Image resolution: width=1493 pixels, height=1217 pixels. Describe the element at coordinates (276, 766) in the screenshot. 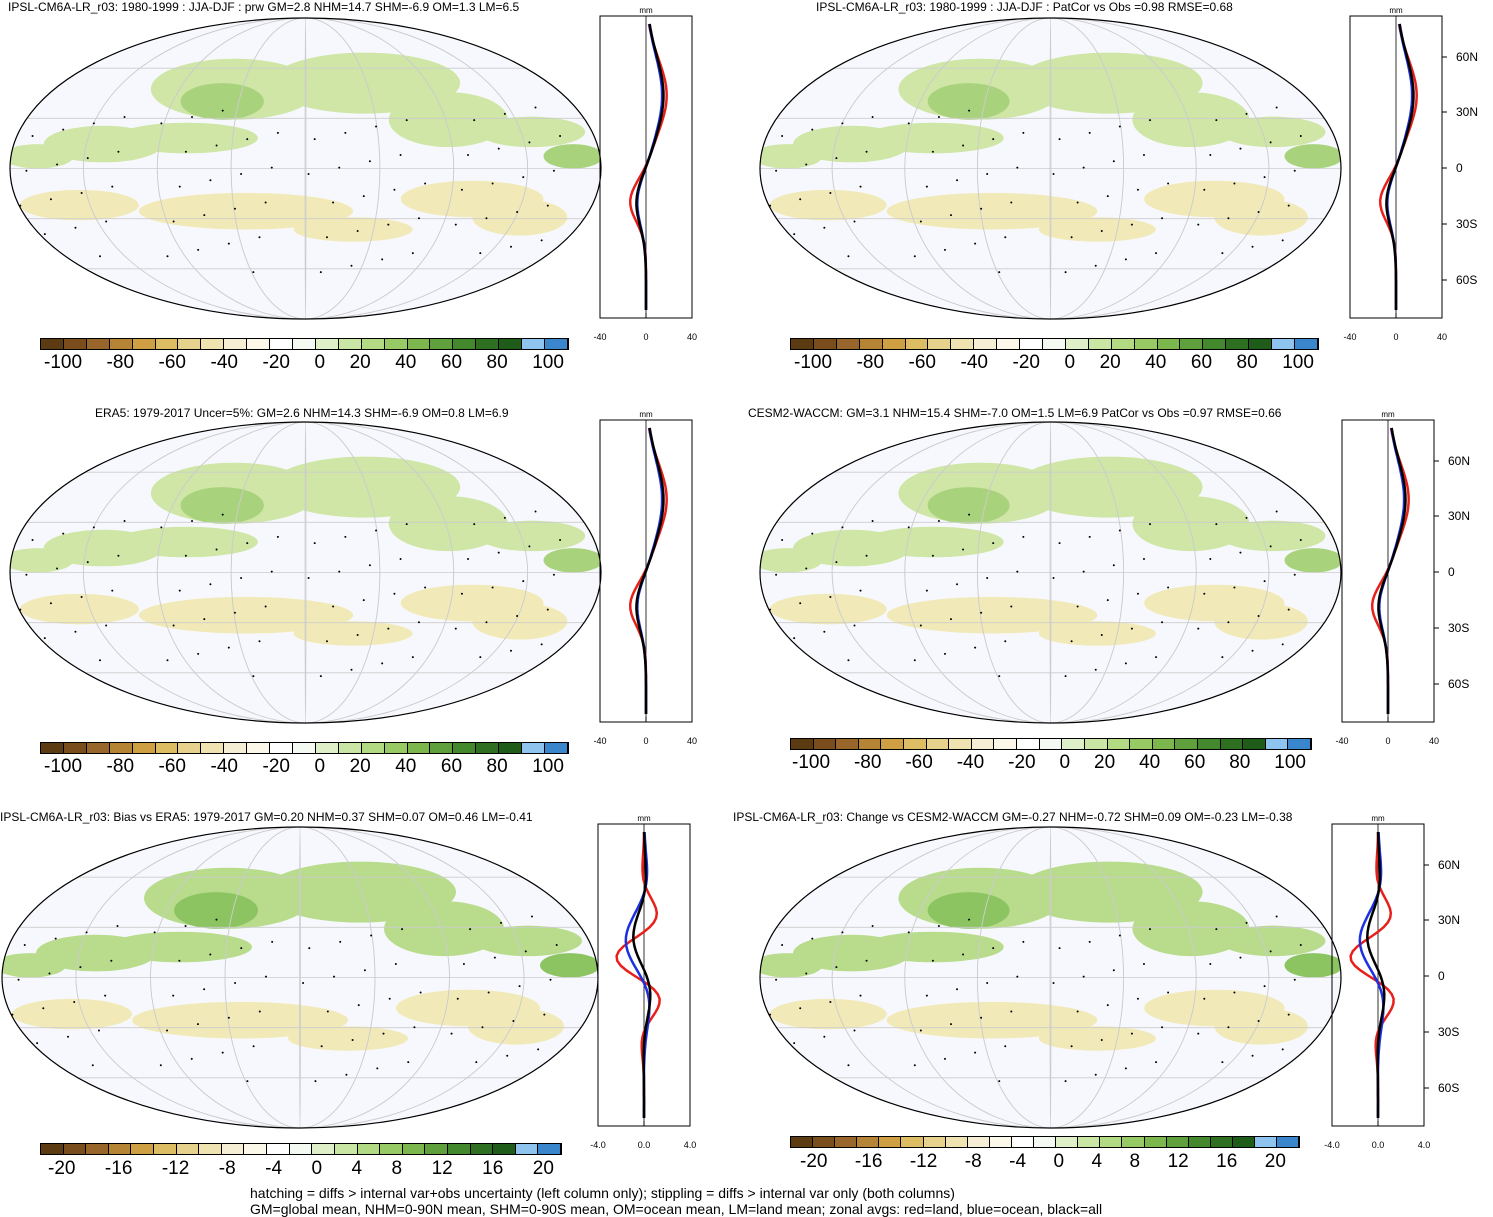

I see `colorbar-tick-label: -20` at that location.